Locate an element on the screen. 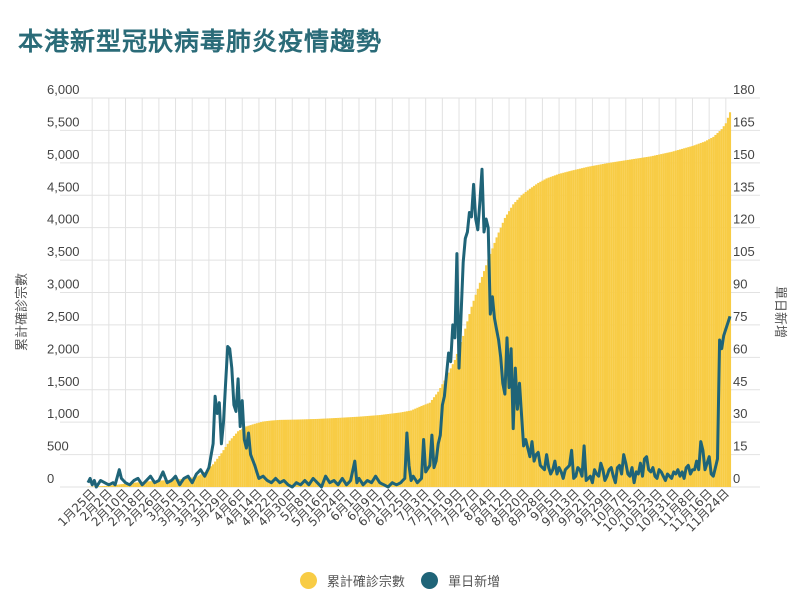 The height and width of the screenshot is (605, 800). legend-item-daily: 單日新增 is located at coordinates (460, 580).